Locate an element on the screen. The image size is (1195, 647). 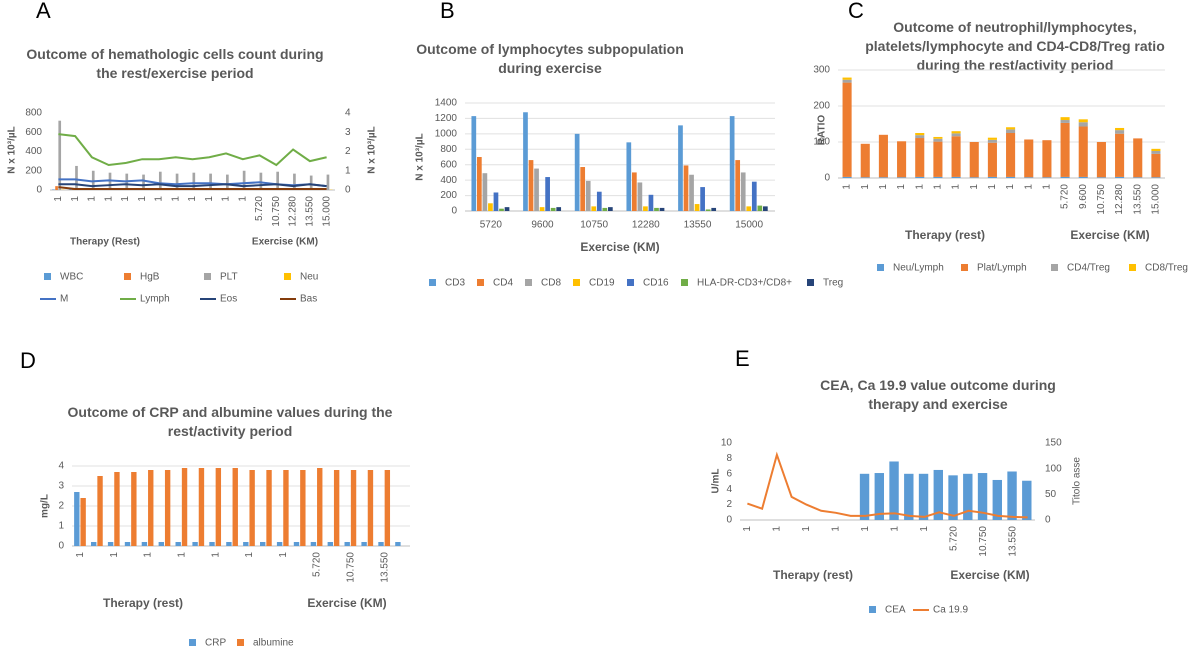
y-tick-label: 4 is located at coordinates (729, 489).